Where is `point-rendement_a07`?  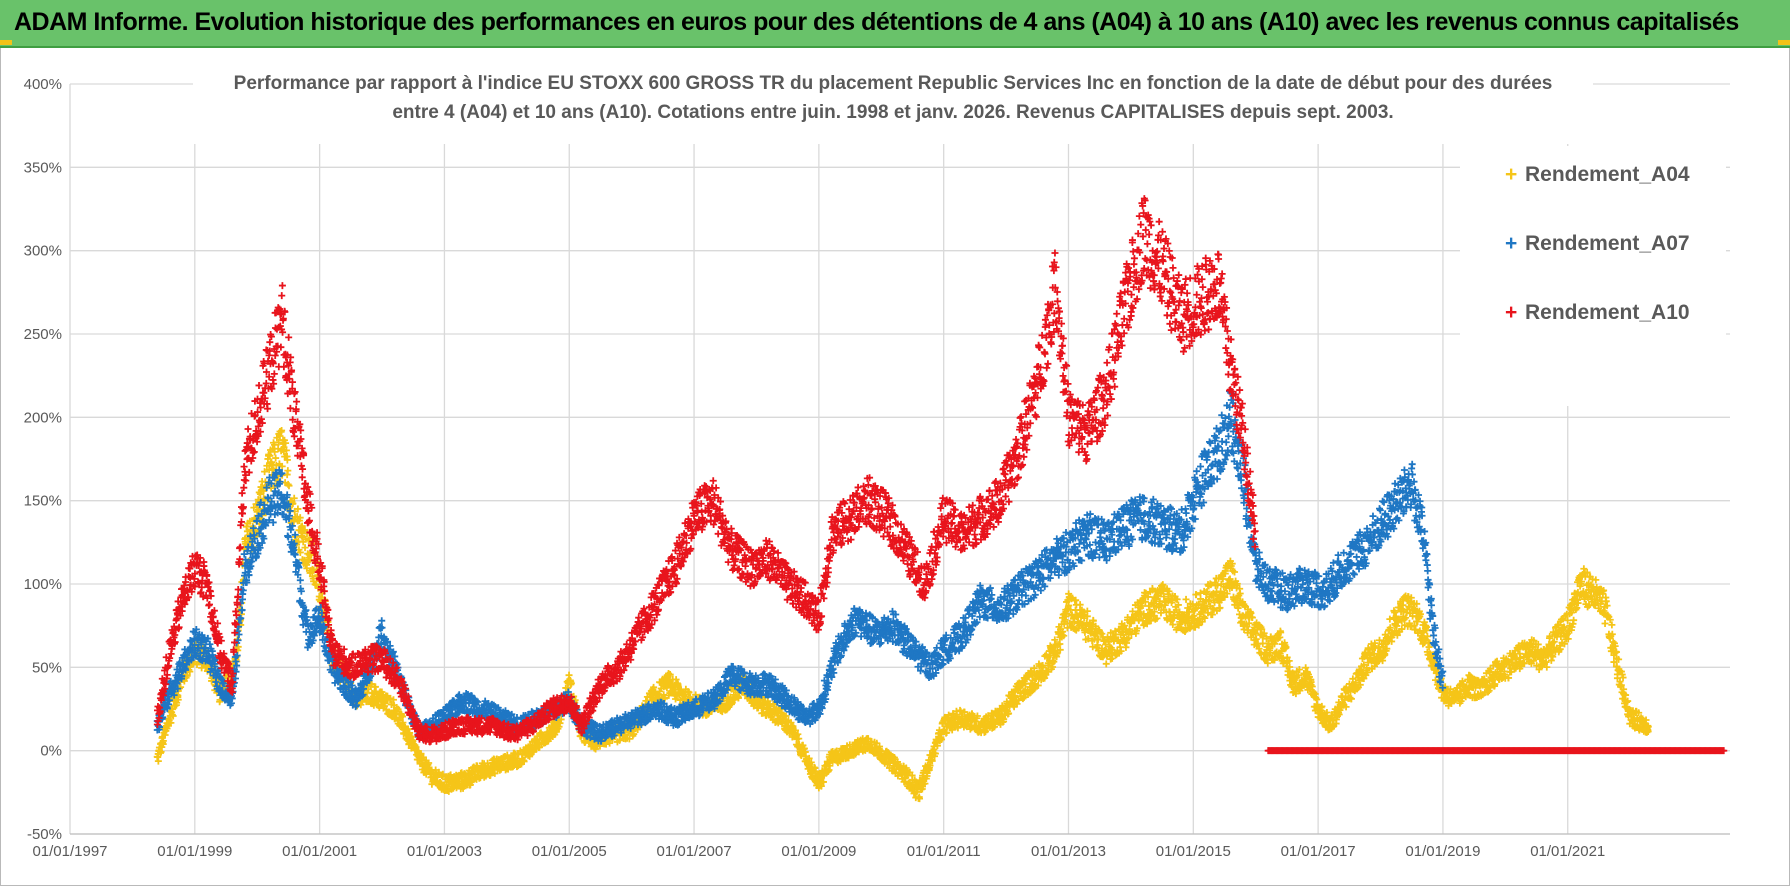 point-rendement_a07 is located at coordinates (382, 621).